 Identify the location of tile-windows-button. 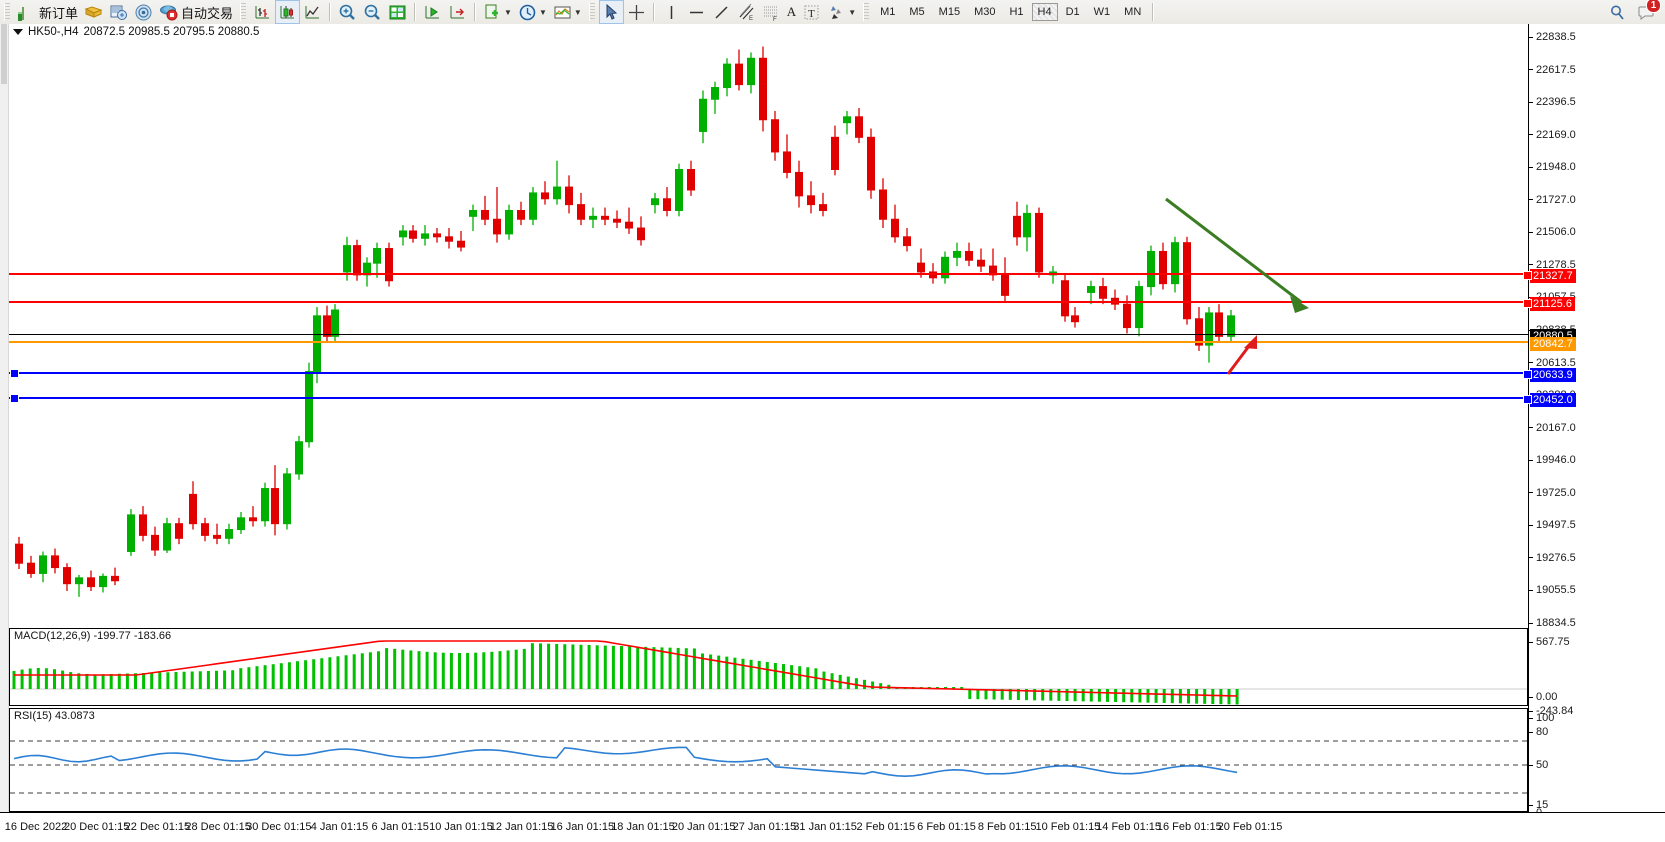
(397, 12).